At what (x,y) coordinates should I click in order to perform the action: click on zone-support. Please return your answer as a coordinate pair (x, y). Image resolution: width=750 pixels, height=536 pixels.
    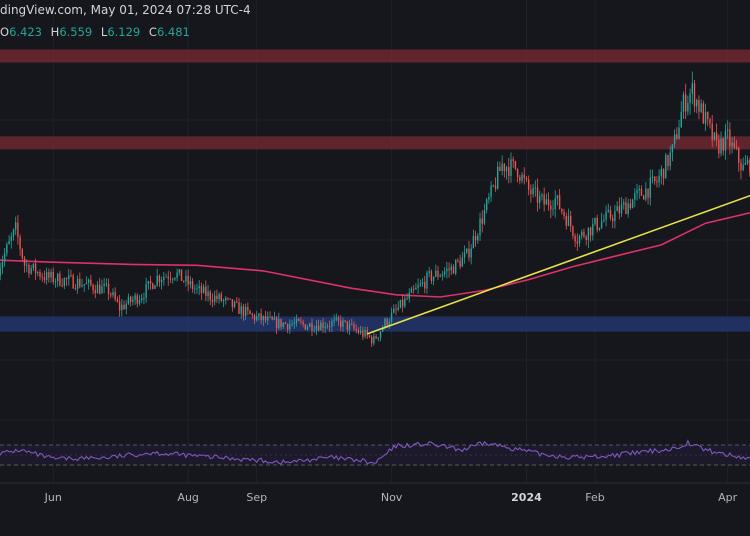
    Looking at the image, I should click on (375, 324).